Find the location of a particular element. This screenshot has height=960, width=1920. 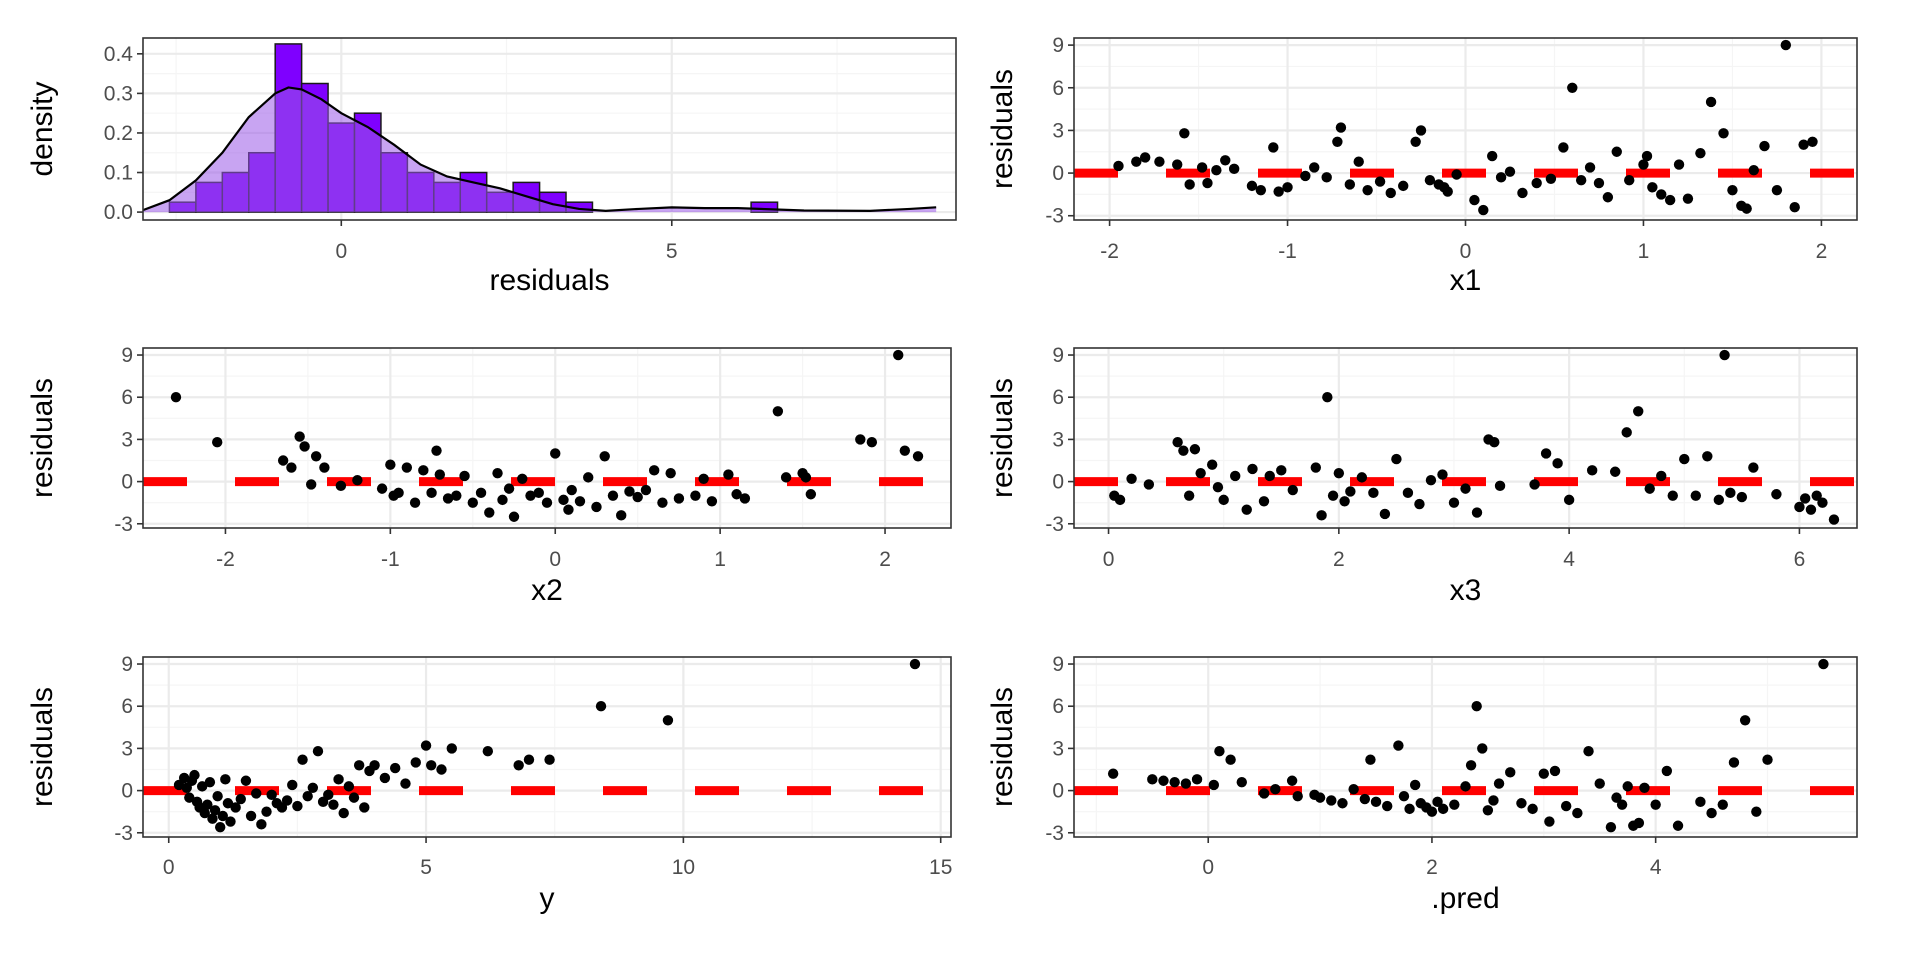

y-tick-label: -3 is located at coordinates (123, 524).